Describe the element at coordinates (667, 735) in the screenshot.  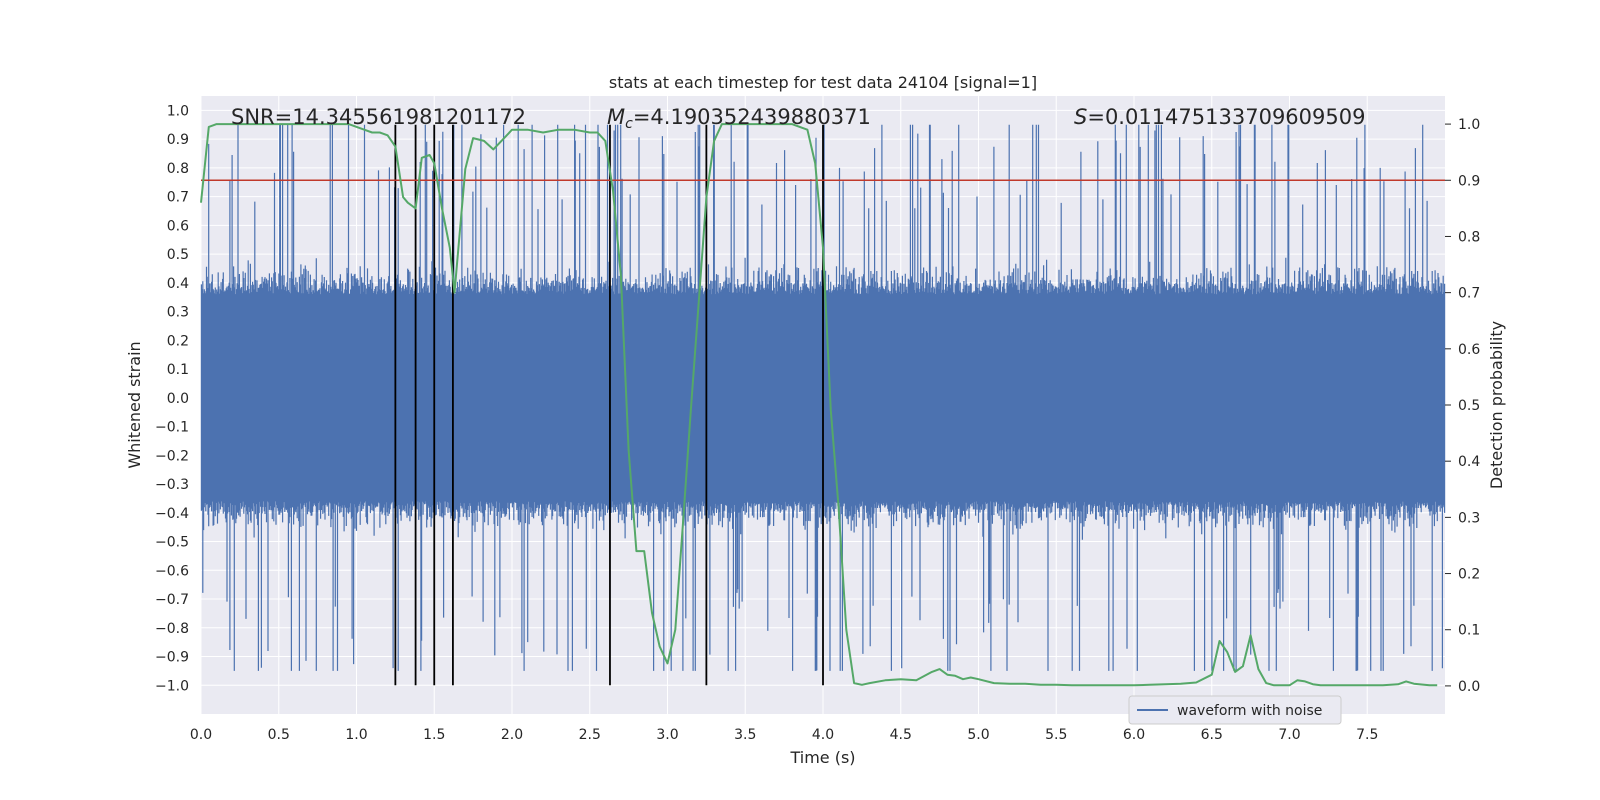
I see `x-tick-label-6: 3.0` at that location.